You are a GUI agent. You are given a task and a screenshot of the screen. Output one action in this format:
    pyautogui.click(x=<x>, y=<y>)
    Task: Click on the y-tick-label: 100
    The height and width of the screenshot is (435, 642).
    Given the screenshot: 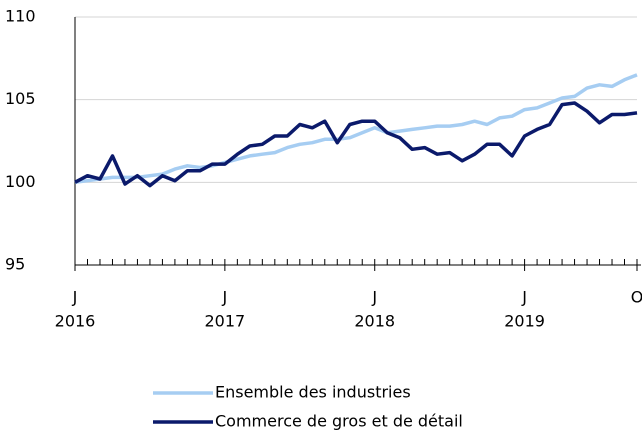 What is the action you would take?
    pyautogui.click(x=20, y=181)
    